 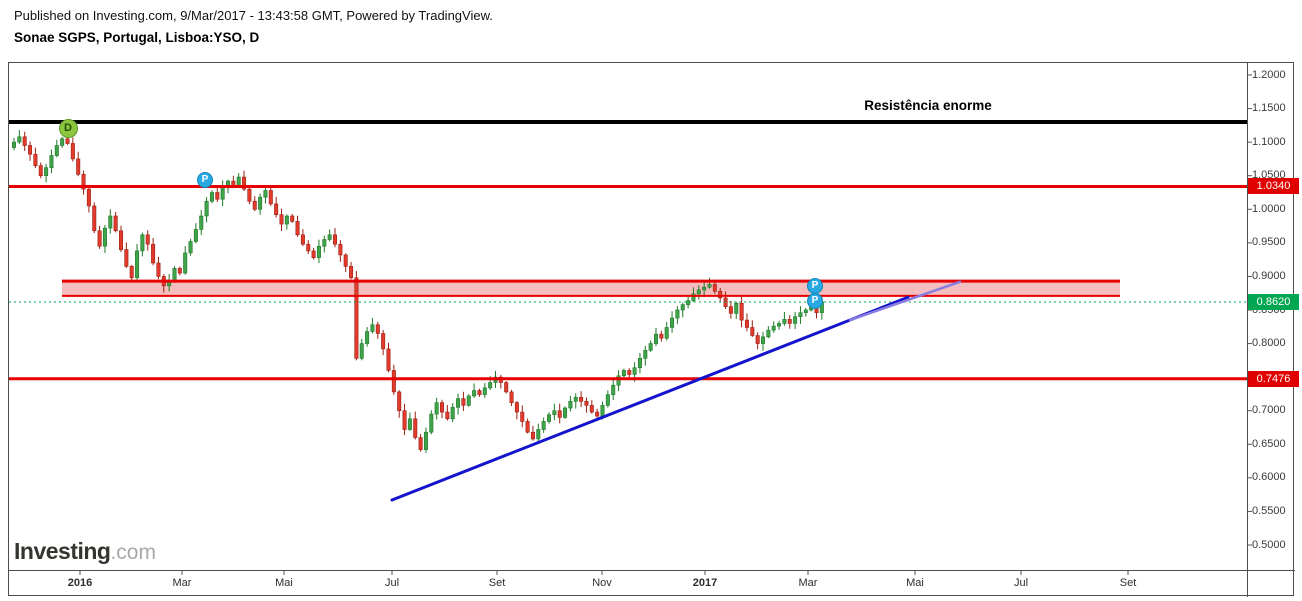 I want to click on marker-p-2: P, so click(x=815, y=286).